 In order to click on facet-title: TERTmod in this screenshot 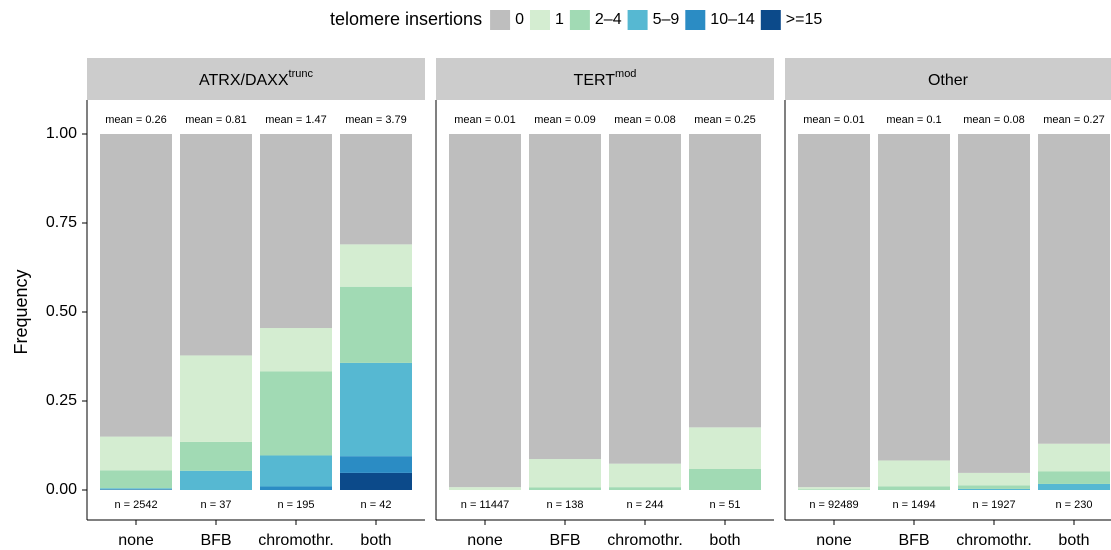, I will do `click(605, 78)`.